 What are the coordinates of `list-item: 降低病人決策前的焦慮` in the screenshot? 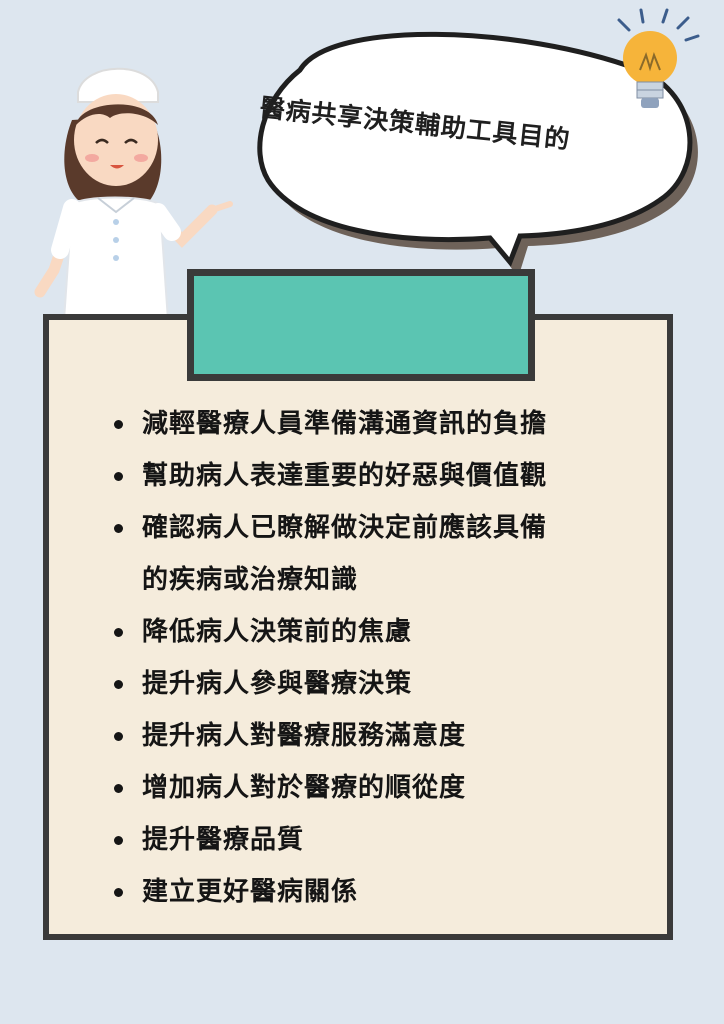 It's located at (380, 632).